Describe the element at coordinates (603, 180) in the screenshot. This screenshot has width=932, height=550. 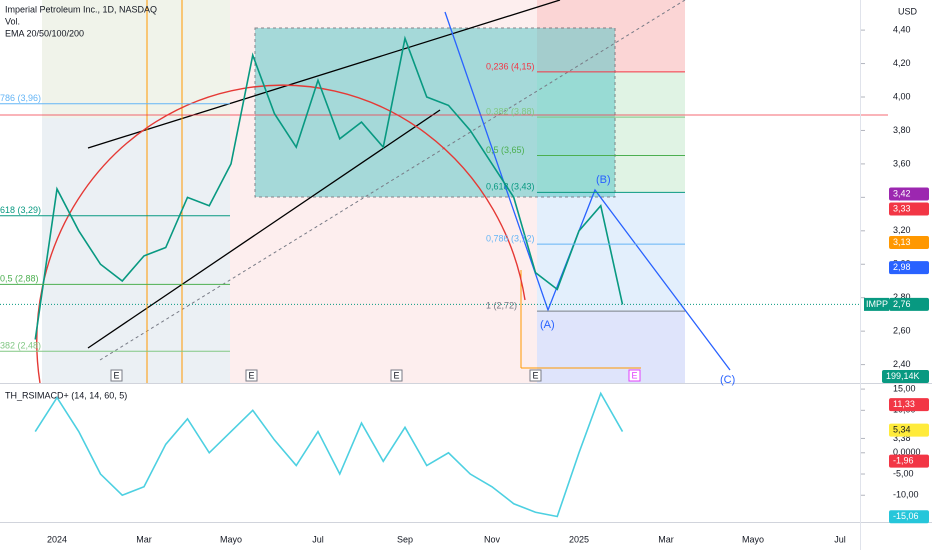
I see `wave-label: (B)` at that location.